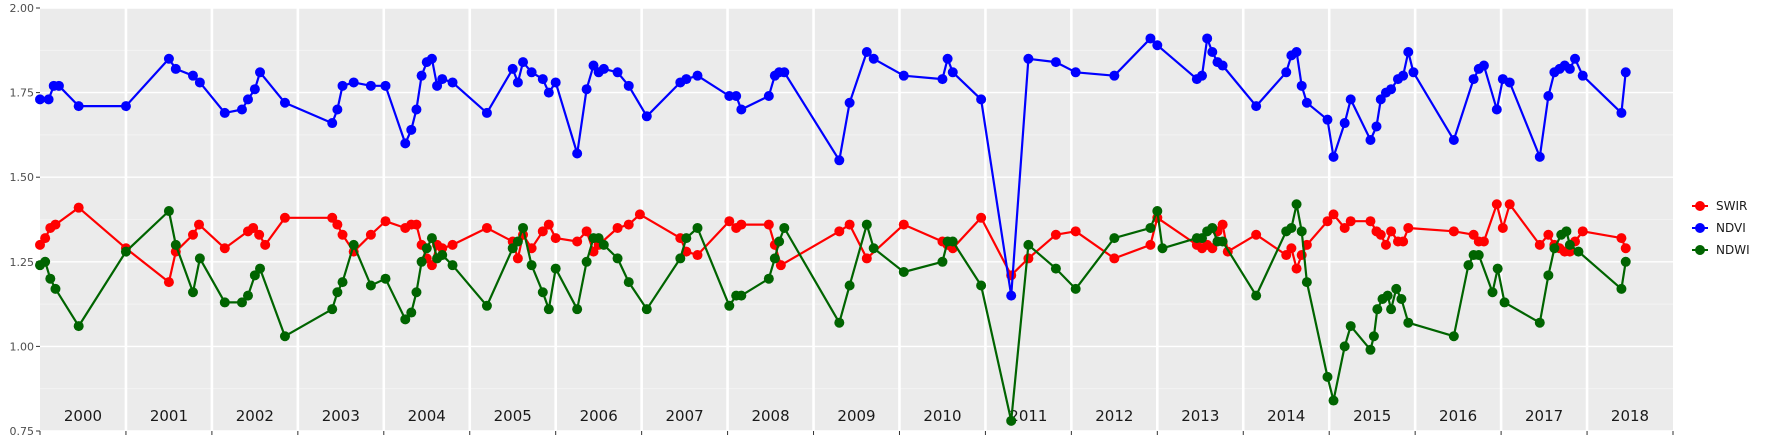 Image resolution: width=1773 pixels, height=442 pixels. What do you see at coordinates (942, 416) in the screenshot?
I see `year-label: 2010` at bounding box center [942, 416].